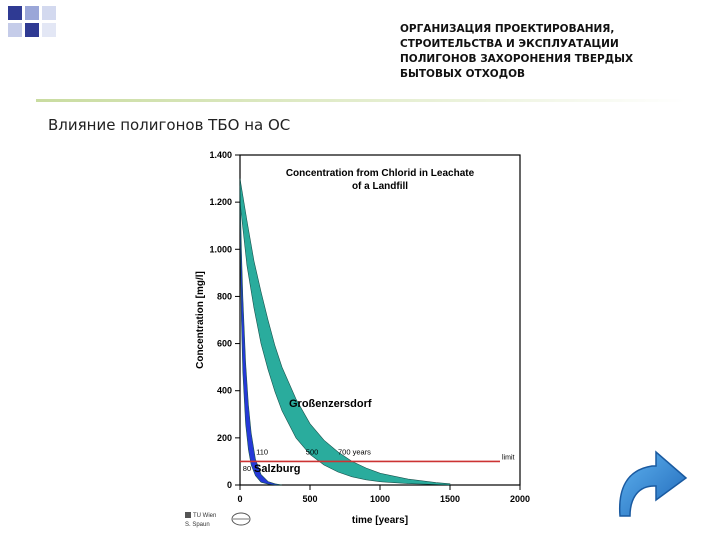 The image size is (720, 540). What do you see at coordinates (262, 451) in the screenshot?
I see `annotation-0: 110` at bounding box center [262, 451].